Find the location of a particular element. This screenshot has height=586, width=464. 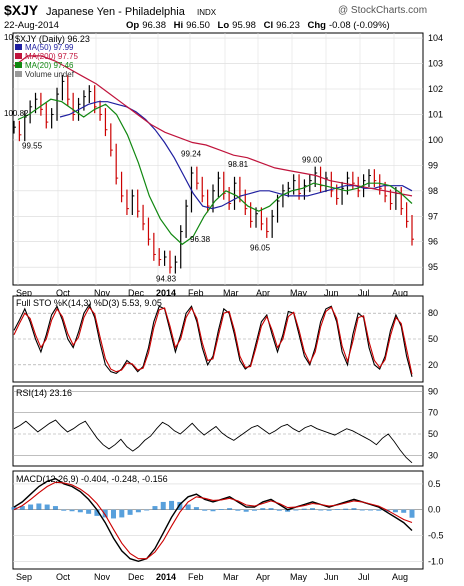

price-y-tick-label: 98 is located at coordinates (433, 191).